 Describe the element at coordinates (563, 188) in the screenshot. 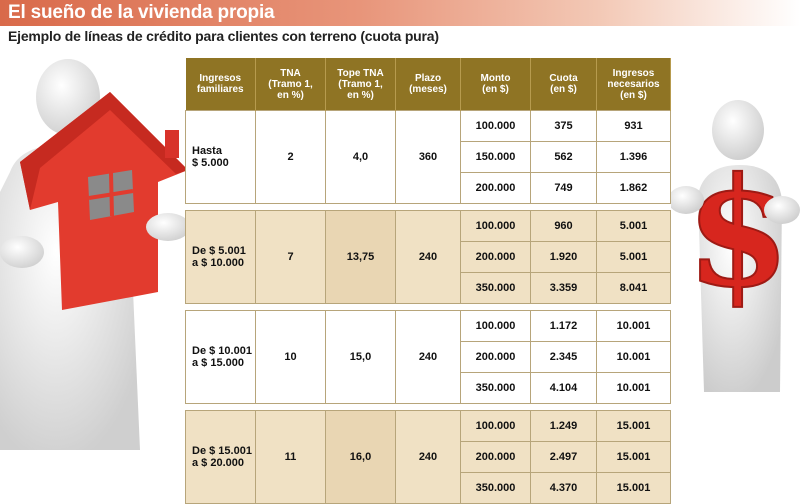

I see `installment-cell: 749` at that location.